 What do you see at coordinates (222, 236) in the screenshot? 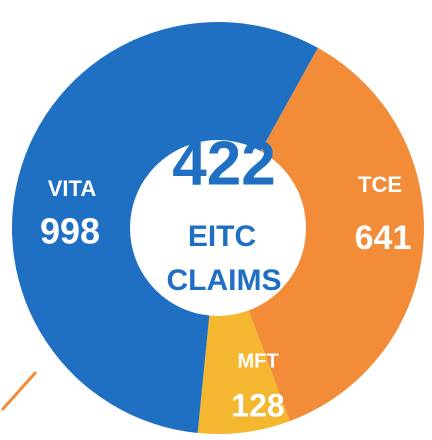
I see `center-text: EITC` at bounding box center [222, 236].